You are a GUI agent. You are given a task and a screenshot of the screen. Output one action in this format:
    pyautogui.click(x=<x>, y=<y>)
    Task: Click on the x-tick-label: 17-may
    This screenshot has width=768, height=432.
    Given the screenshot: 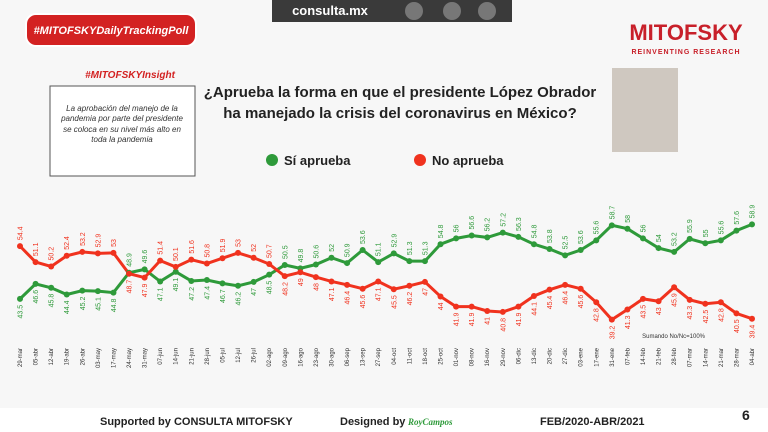 What is the action you would take?
    pyautogui.click(x=114, y=358)
    